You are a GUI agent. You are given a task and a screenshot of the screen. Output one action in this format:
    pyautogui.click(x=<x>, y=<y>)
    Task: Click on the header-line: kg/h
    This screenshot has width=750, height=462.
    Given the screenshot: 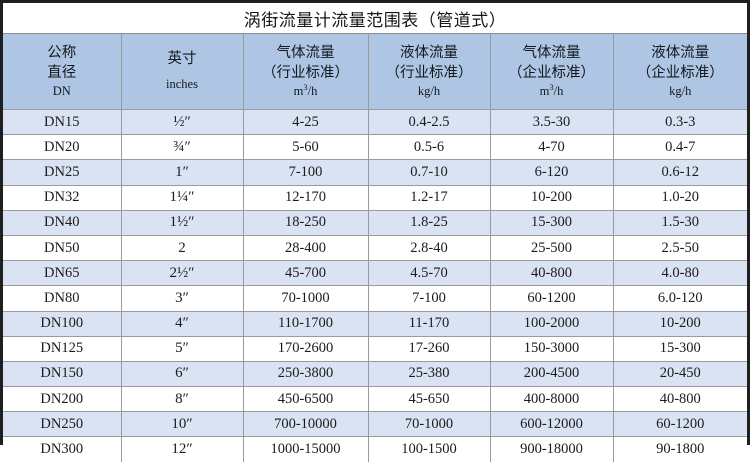 What is the action you would take?
    pyautogui.click(x=680, y=90)
    